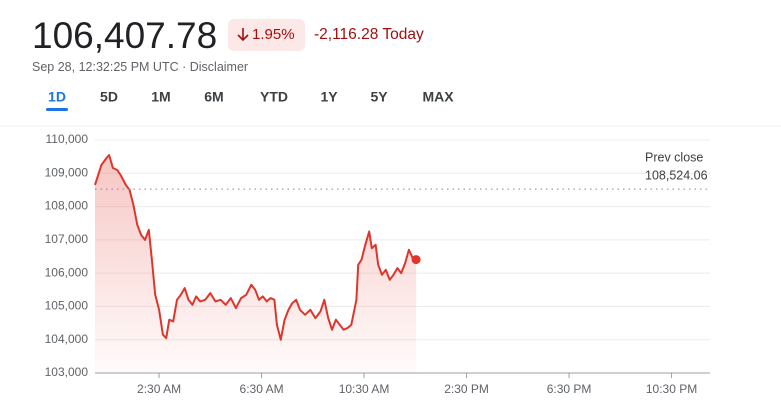 The image size is (781, 420). Describe the element at coordinates (213, 97) in the screenshot. I see `range-tab: 6M` at that location.